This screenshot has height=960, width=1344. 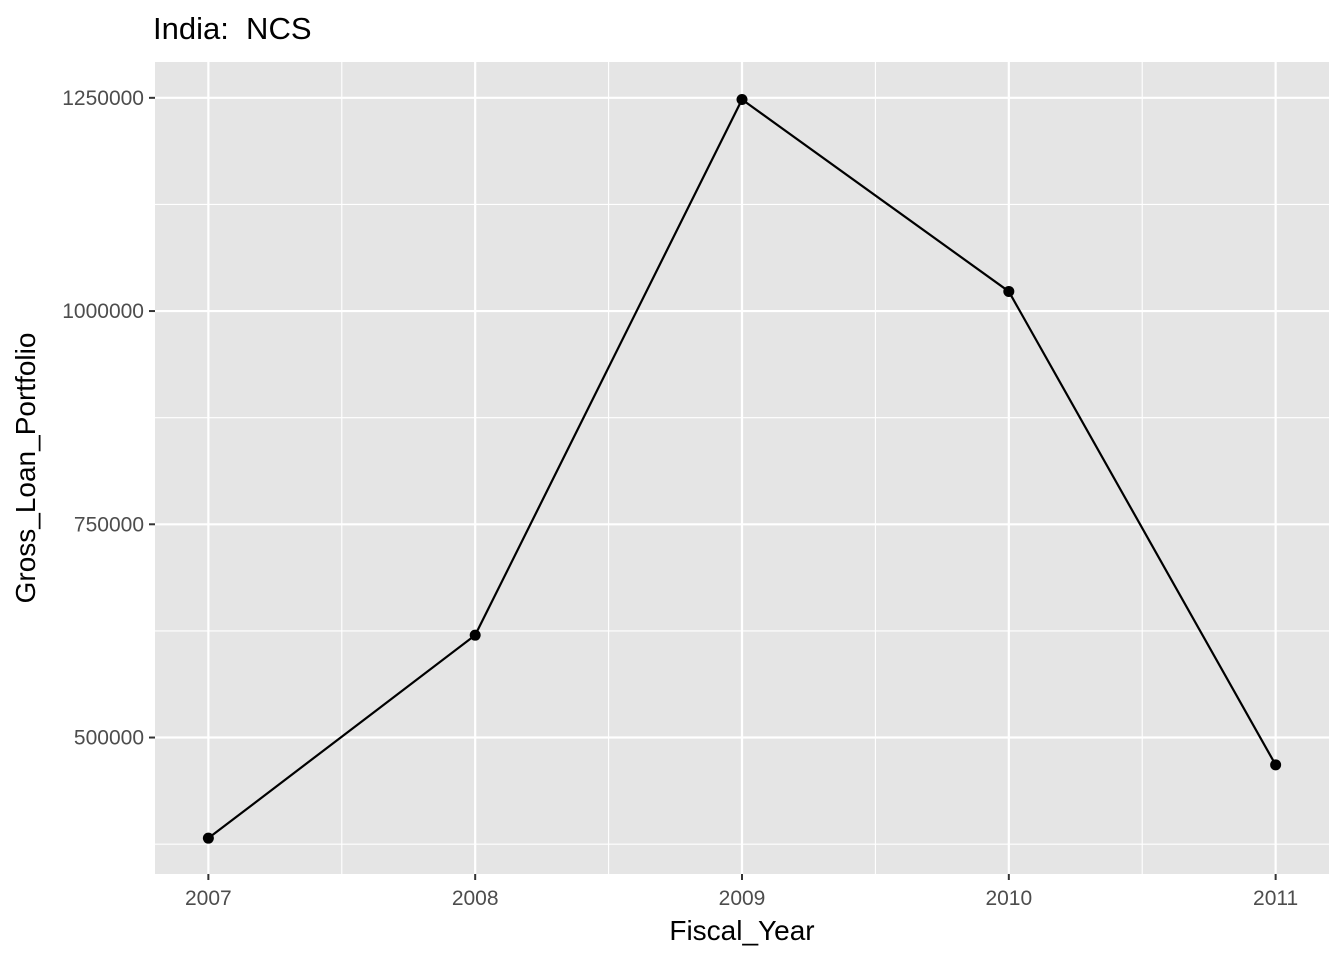 I want to click on x-axis-title: Fiscal_Year, so click(x=741, y=930).